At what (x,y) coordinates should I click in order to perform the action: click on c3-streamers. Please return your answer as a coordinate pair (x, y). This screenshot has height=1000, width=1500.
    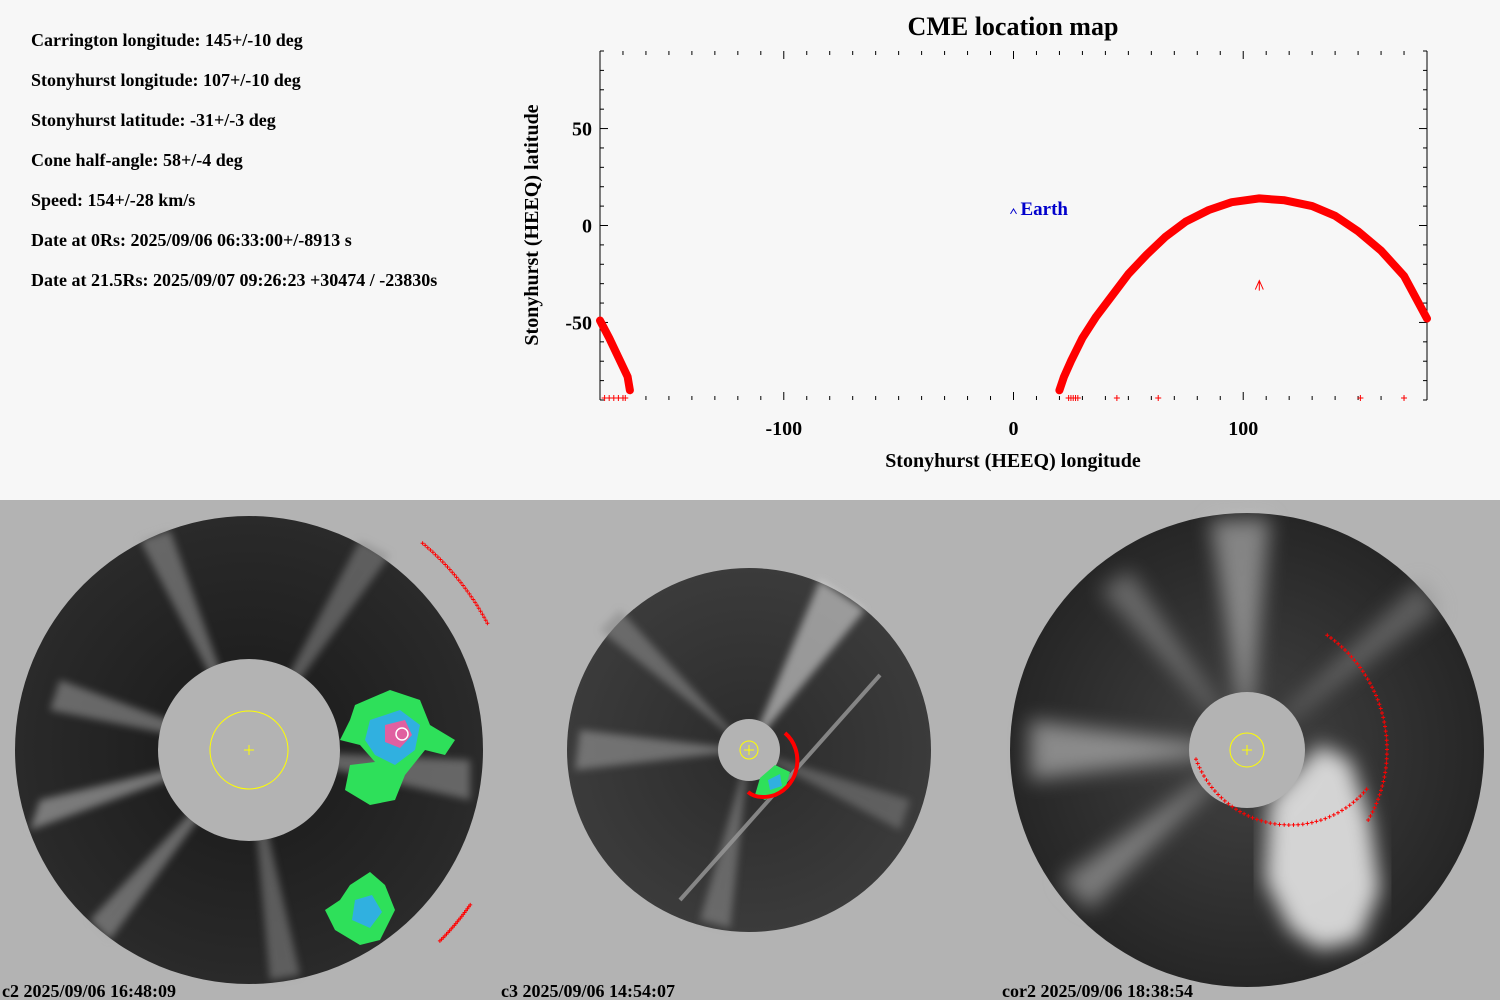
    Looking at the image, I should click on (742, 754).